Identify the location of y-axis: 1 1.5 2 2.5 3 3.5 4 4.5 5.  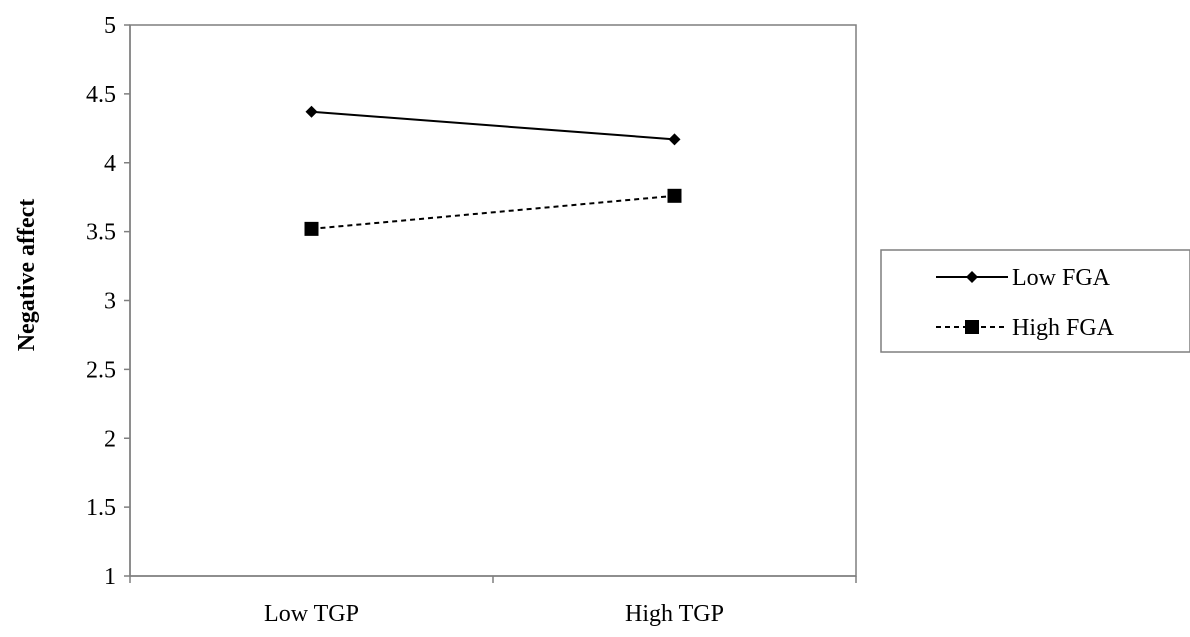
(108, 301).